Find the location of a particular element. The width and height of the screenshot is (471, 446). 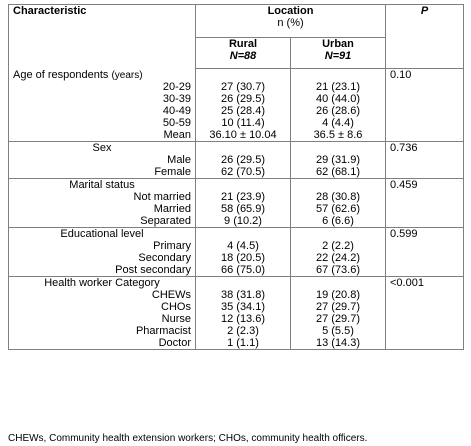

p-value-cell: 0.459 is located at coordinates (424, 203).